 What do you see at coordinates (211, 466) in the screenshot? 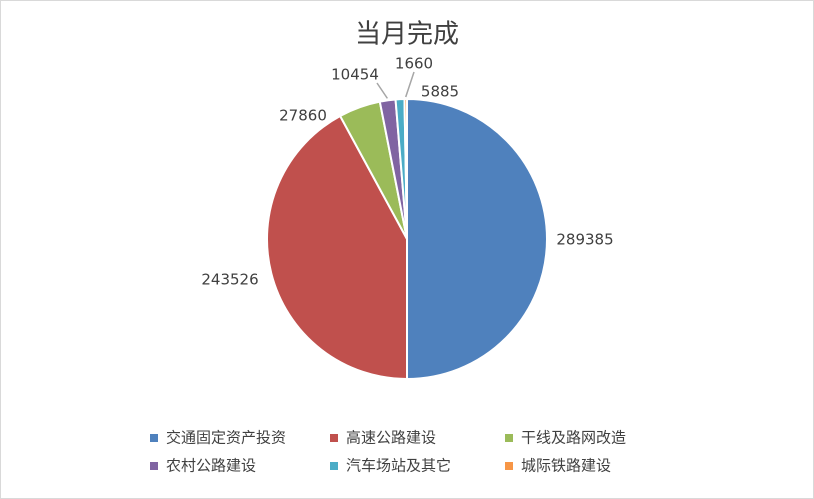
I see `legend-label: 农村公路建设` at bounding box center [211, 466].